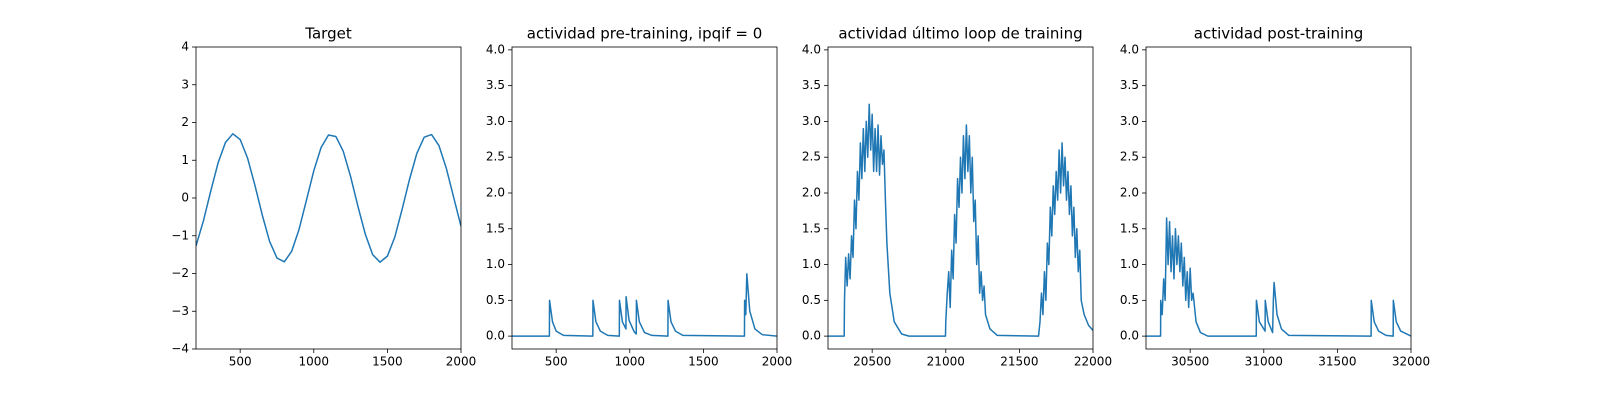 The height and width of the screenshot is (400, 1600). What do you see at coordinates (960, 34) in the screenshot?
I see `subplot-title: actividad último loop de training` at bounding box center [960, 34].